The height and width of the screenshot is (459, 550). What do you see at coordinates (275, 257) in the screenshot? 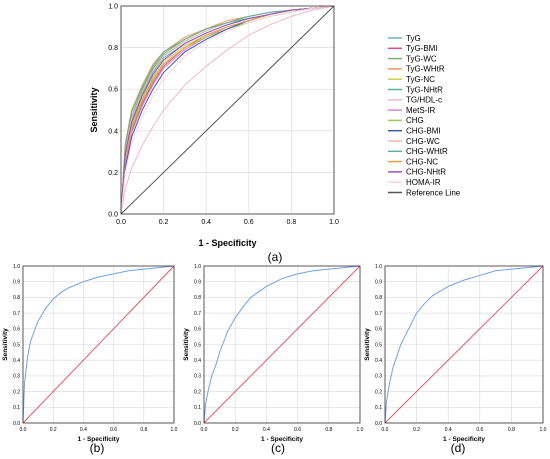
I see `panel-label-a: (a)` at bounding box center [275, 257].